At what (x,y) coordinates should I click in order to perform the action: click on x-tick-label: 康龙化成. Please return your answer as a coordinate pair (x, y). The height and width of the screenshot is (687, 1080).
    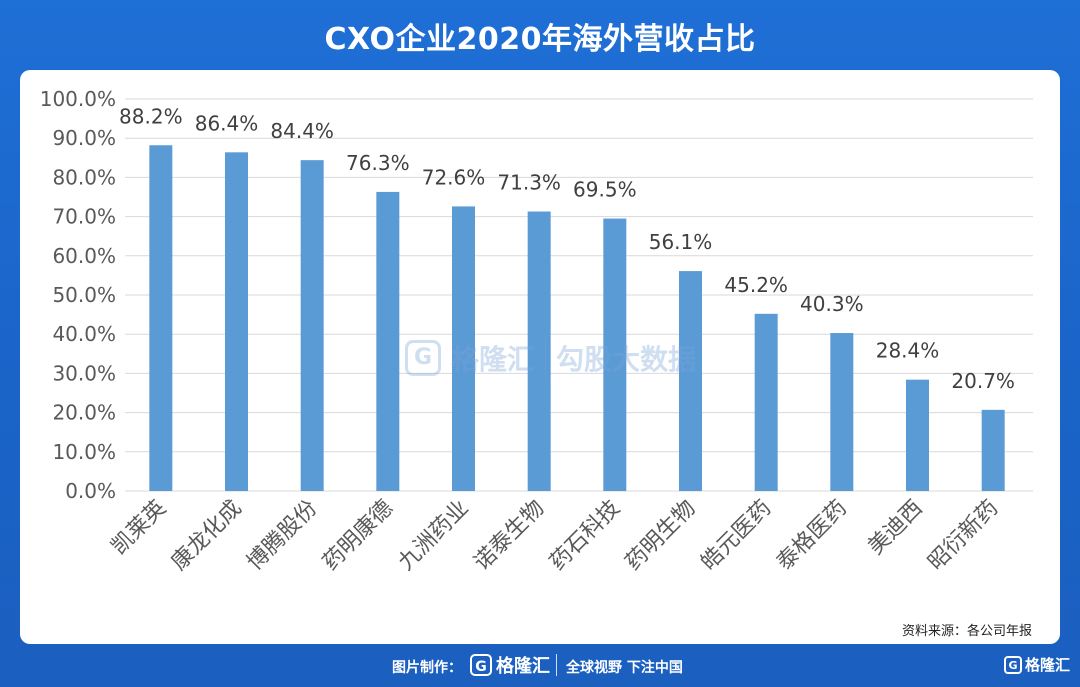
    Looking at the image, I should click on (207, 536).